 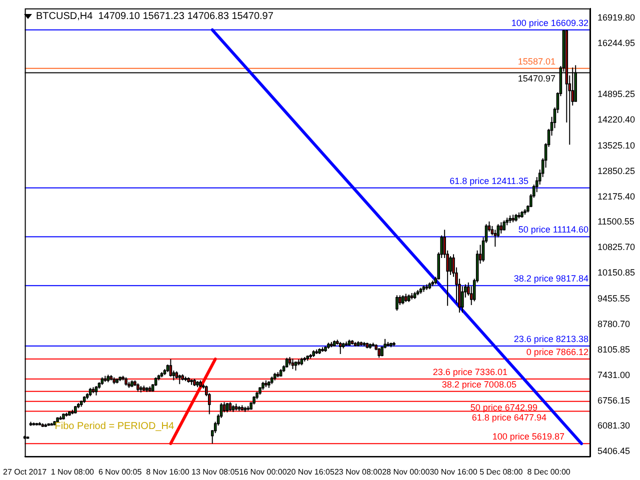 I want to click on x-tick-label: 6 Nov 00:05, so click(x=120, y=471).